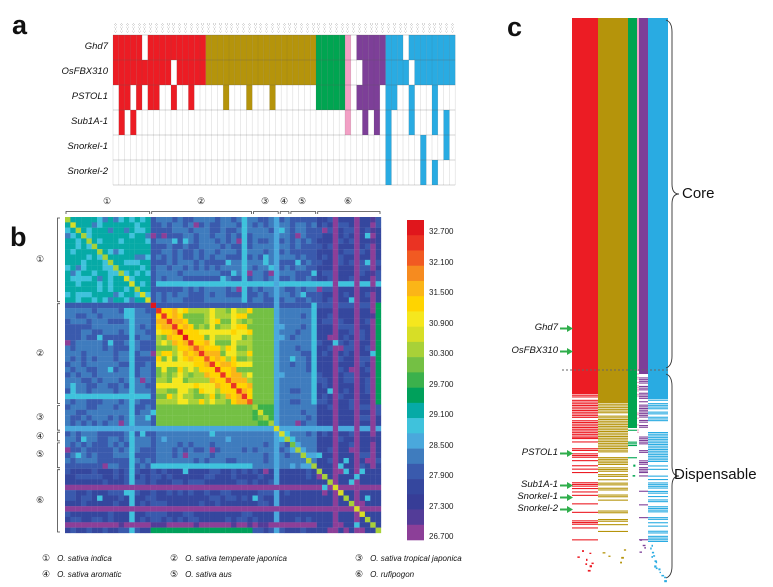 This screenshot has height=587, width=773. What do you see at coordinates (537, 508) in the screenshot?
I see `gene-annotation: Snorkel-2` at bounding box center [537, 508].